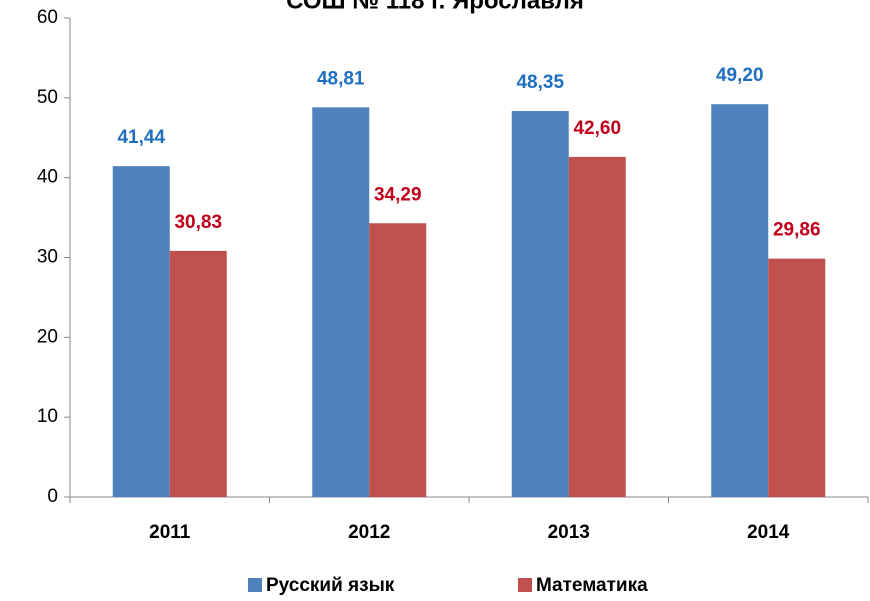  Describe the element at coordinates (597, 128) in the screenshot. I see `value-label: 42,60` at that location.